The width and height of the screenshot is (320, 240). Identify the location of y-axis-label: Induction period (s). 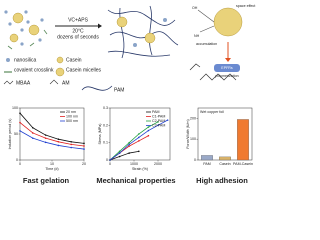
(10, 134).